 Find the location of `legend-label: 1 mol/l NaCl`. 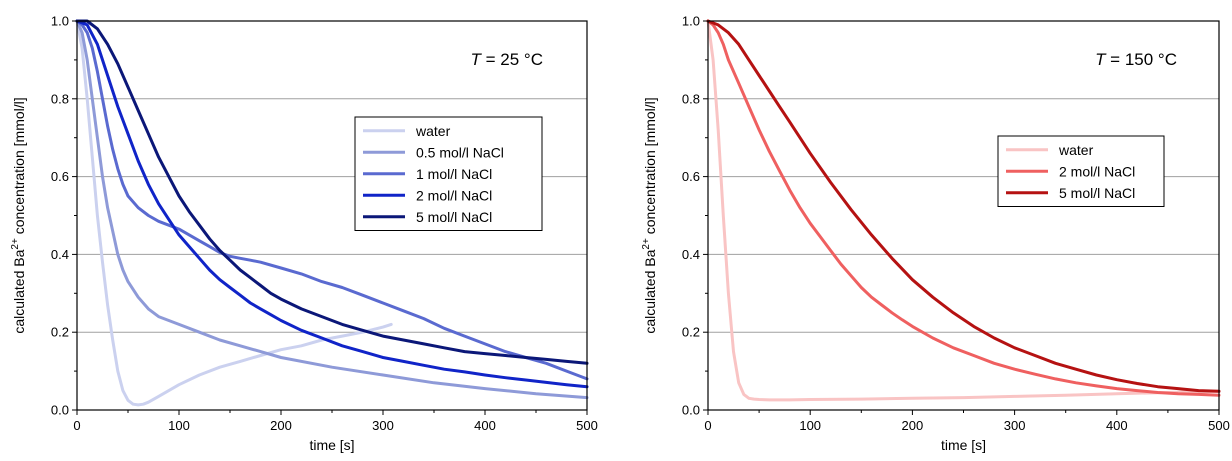

legend-label: 1 mol/l NaCl is located at coordinates (454, 174).